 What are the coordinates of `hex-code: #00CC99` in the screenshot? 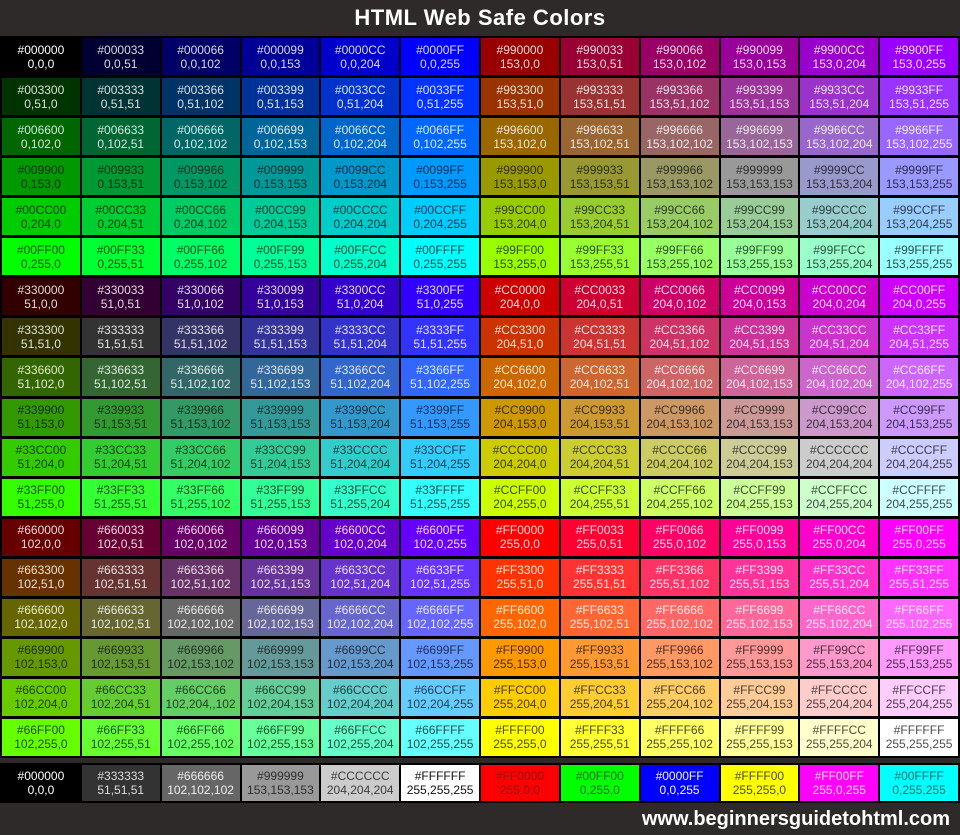 It's located at (280, 209).